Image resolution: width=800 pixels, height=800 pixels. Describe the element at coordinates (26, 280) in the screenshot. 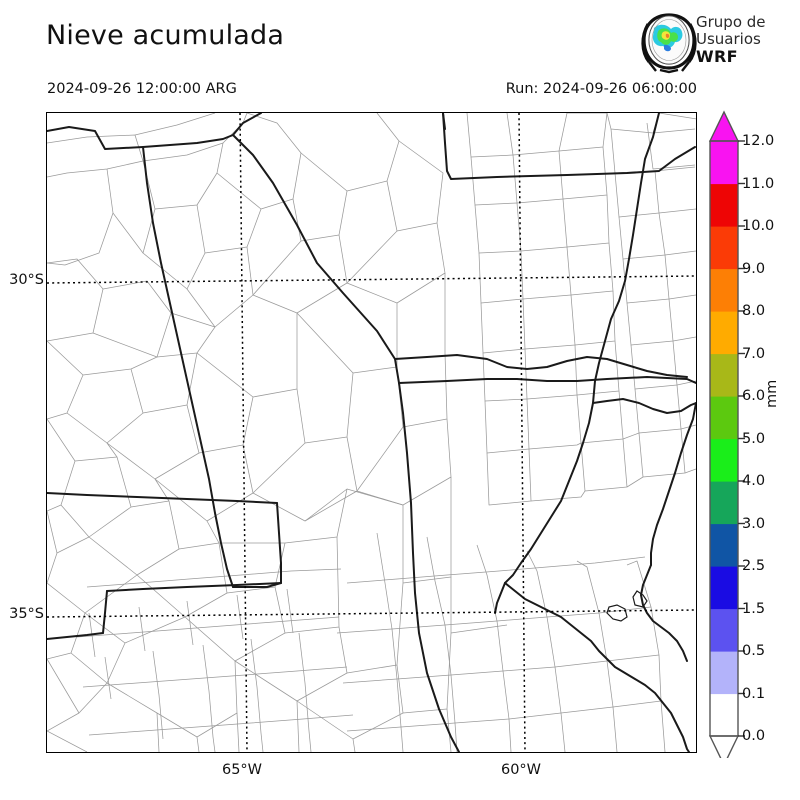

I see `lat-label-30S: 30°S` at that location.